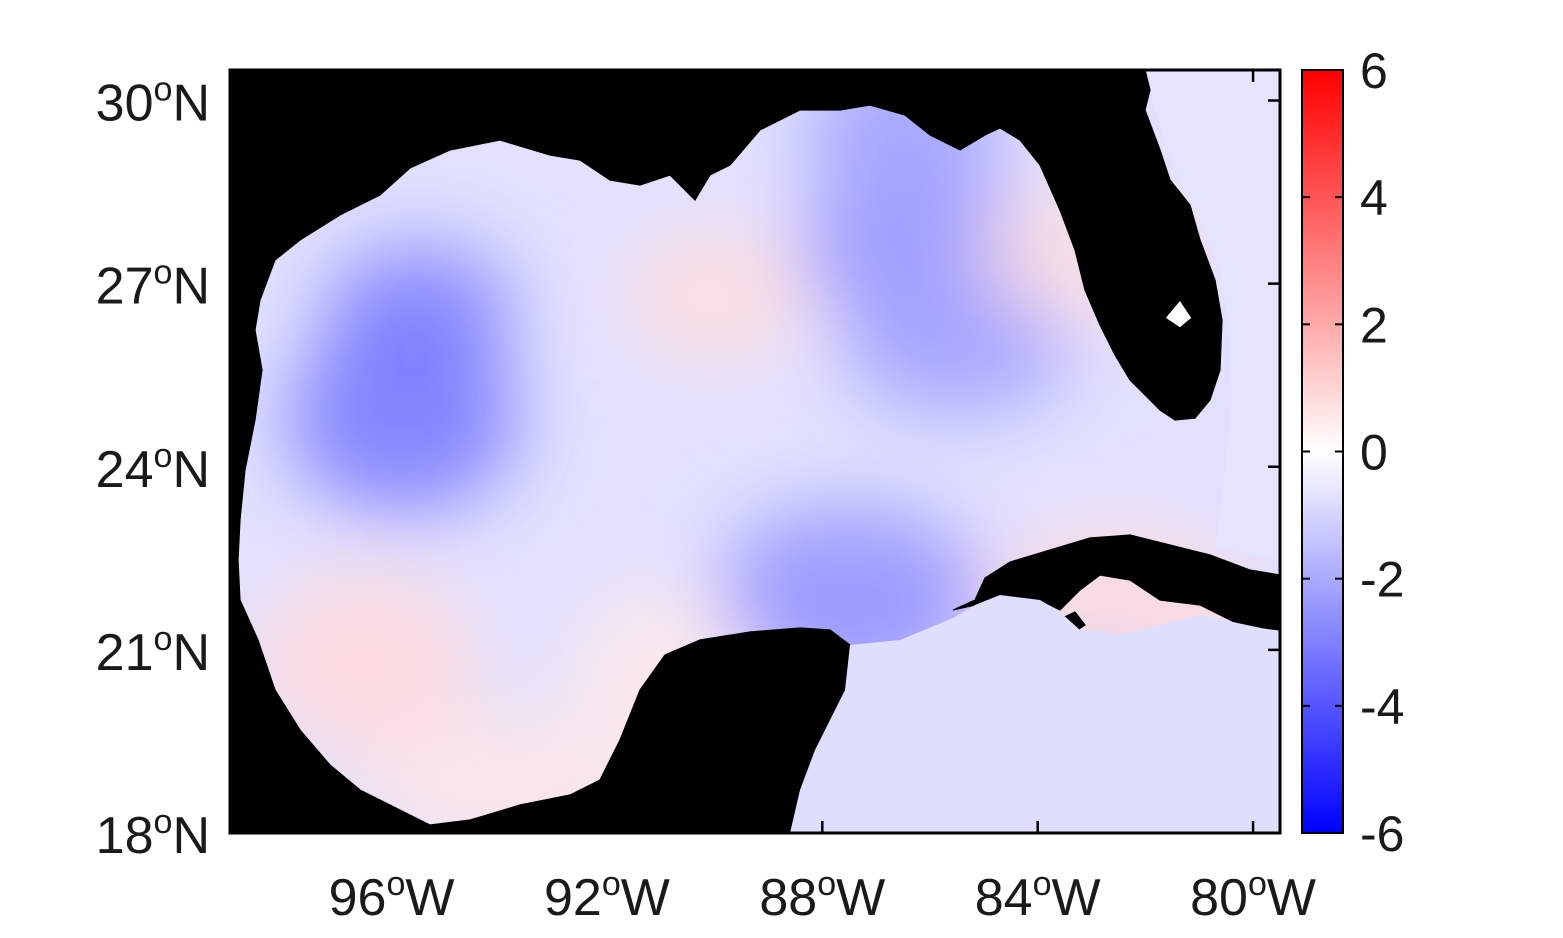 This screenshot has width=1563, height=938. I want to click on colorbar-tick-label: -6, so click(1382, 834).